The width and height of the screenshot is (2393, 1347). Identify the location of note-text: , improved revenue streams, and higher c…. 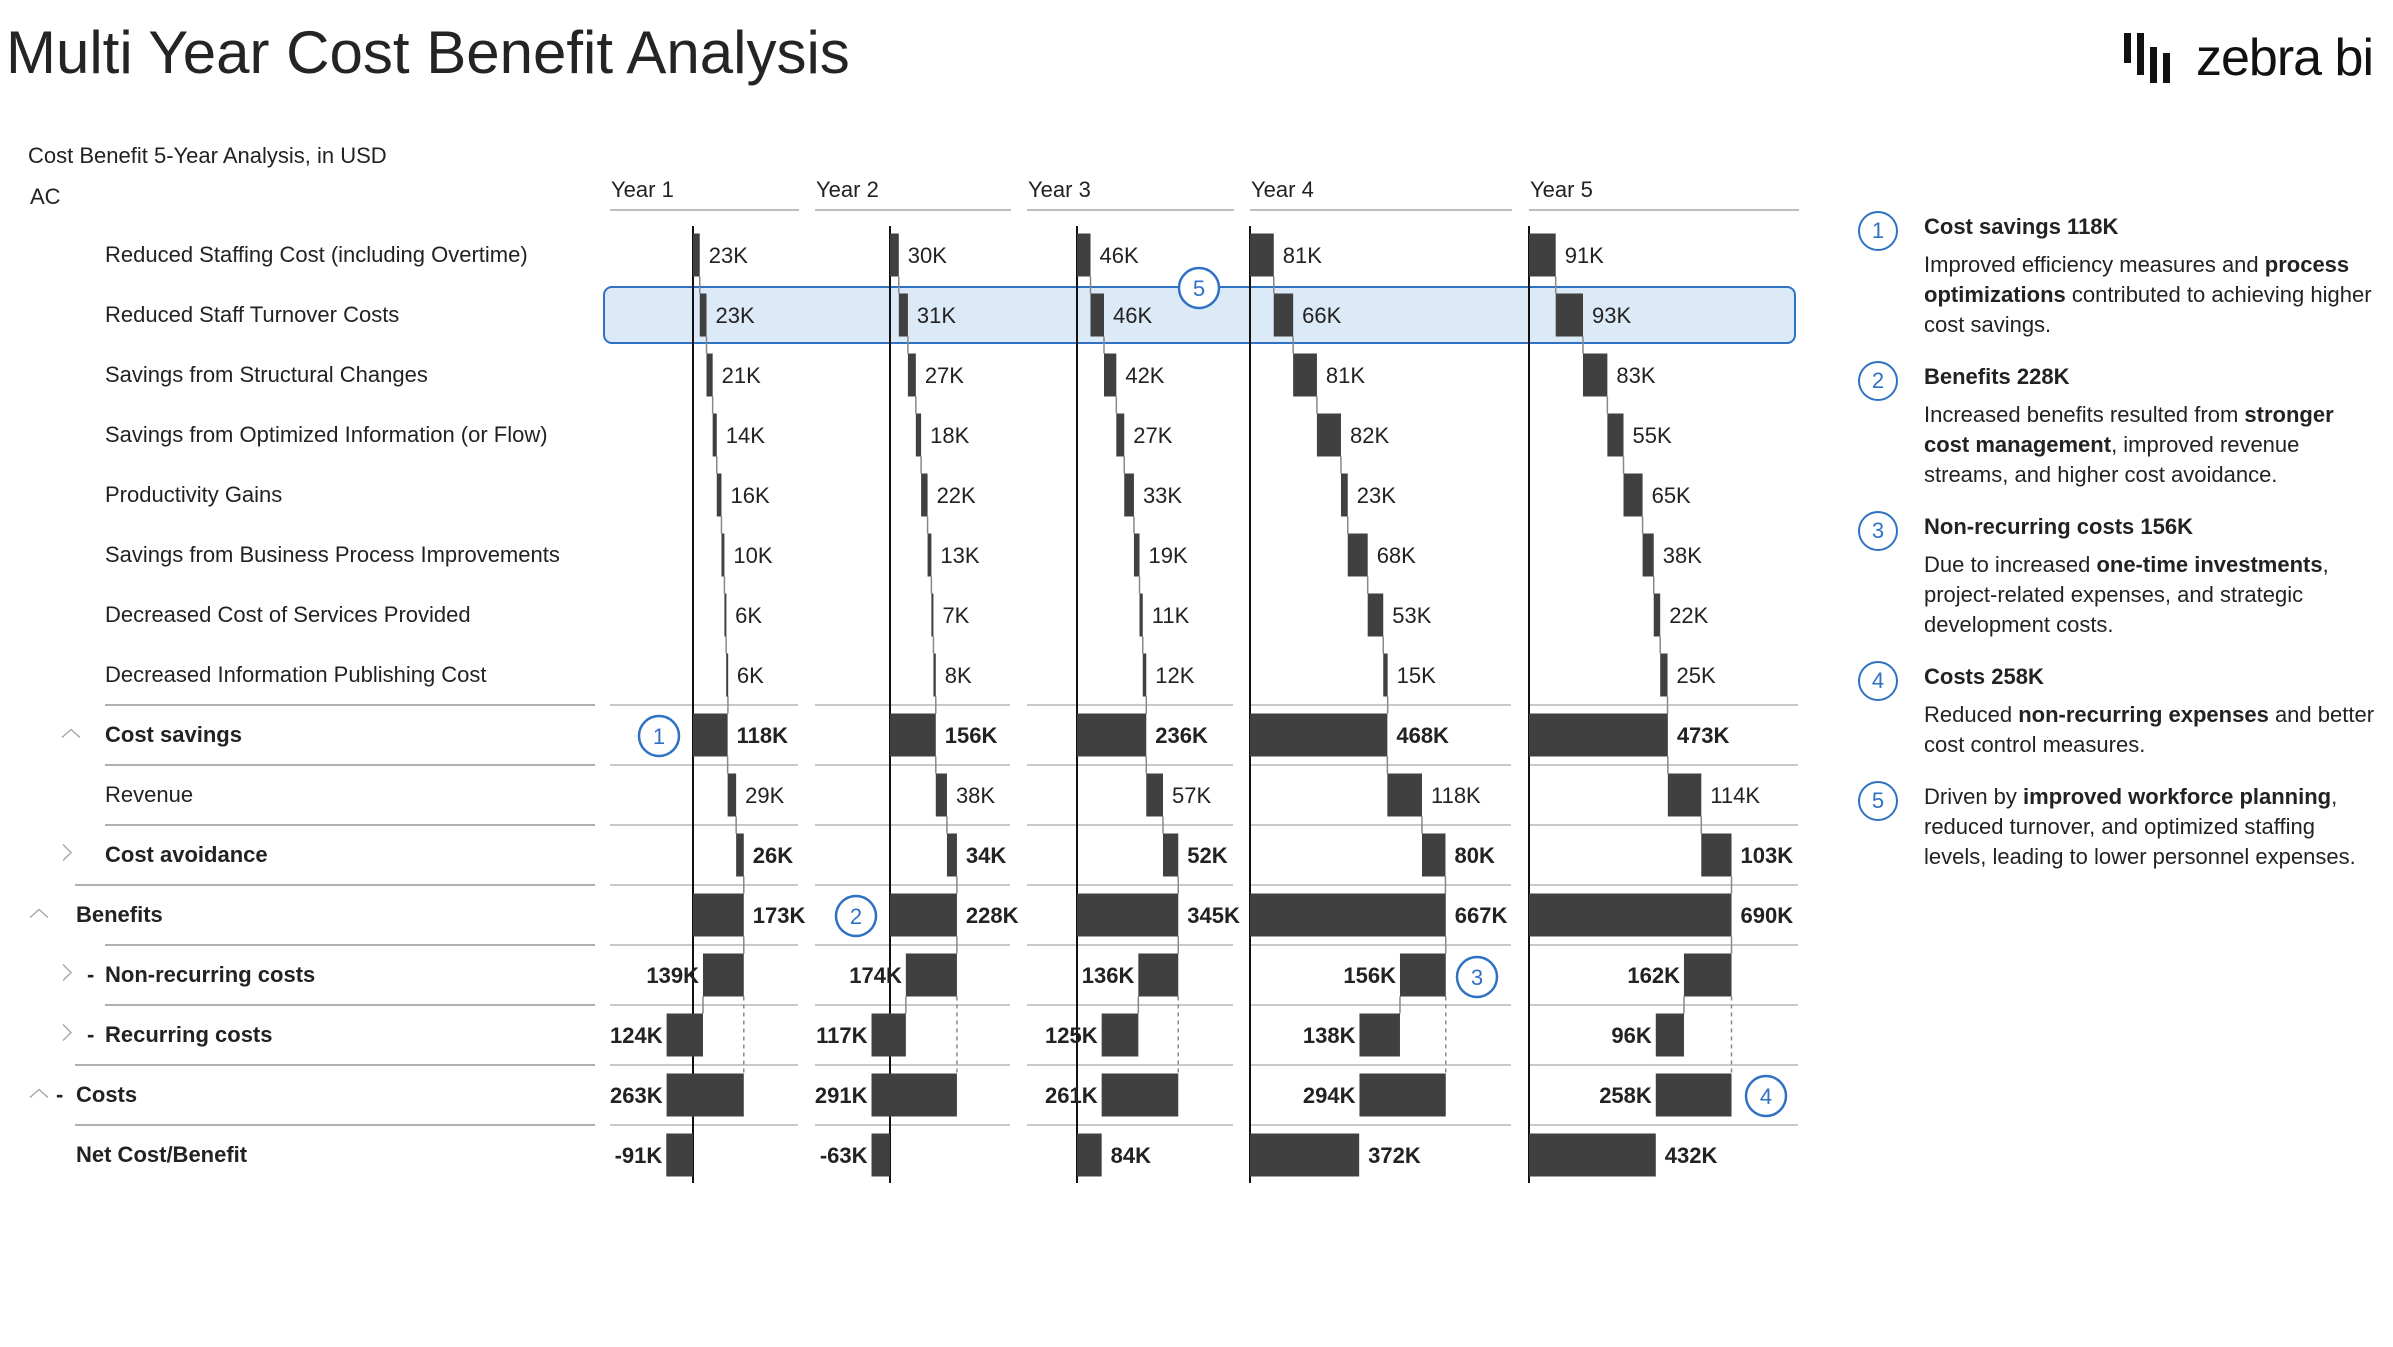
(2112, 459).